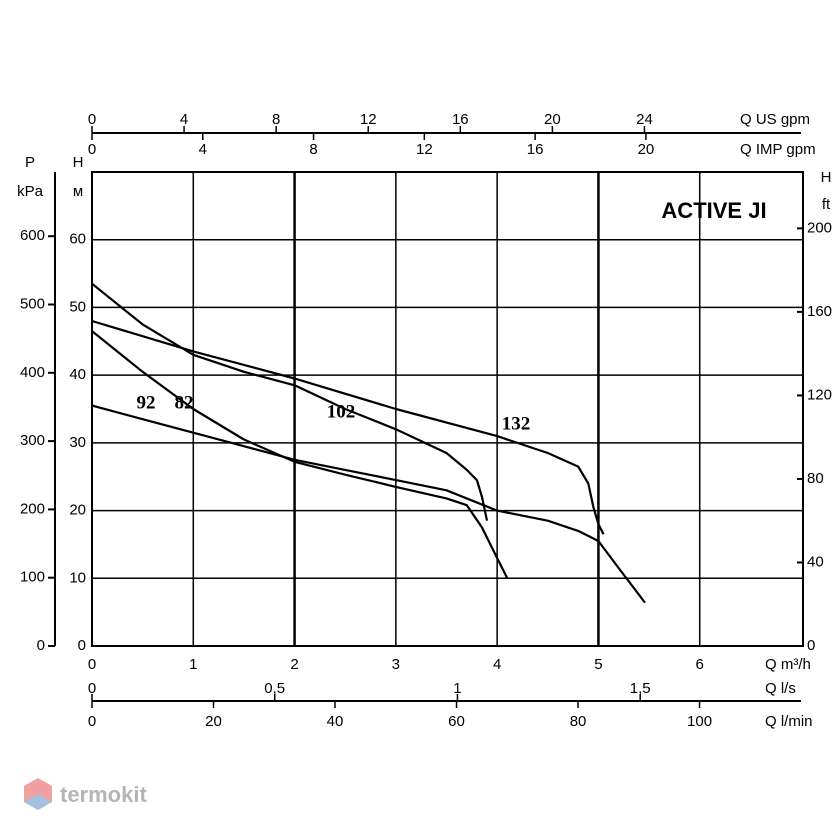 This screenshot has height=840, width=840. Describe the element at coordinates (193, 664) in the screenshot. I see `x-tick-label: 1` at that location.